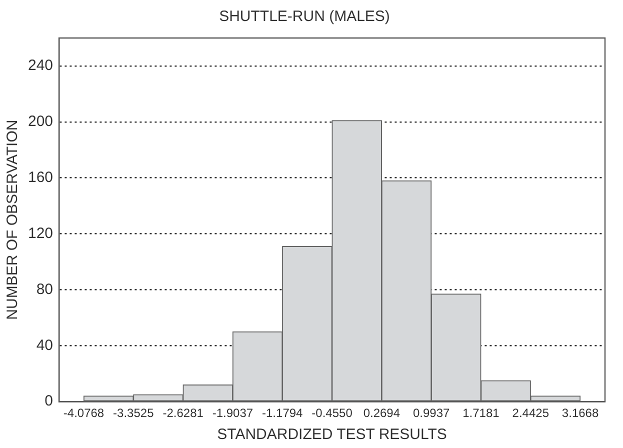 Image resolution: width=623 pixels, height=448 pixels. What do you see at coordinates (41, 65) in the screenshot?
I see `y-tick-label: 240` at bounding box center [41, 65].